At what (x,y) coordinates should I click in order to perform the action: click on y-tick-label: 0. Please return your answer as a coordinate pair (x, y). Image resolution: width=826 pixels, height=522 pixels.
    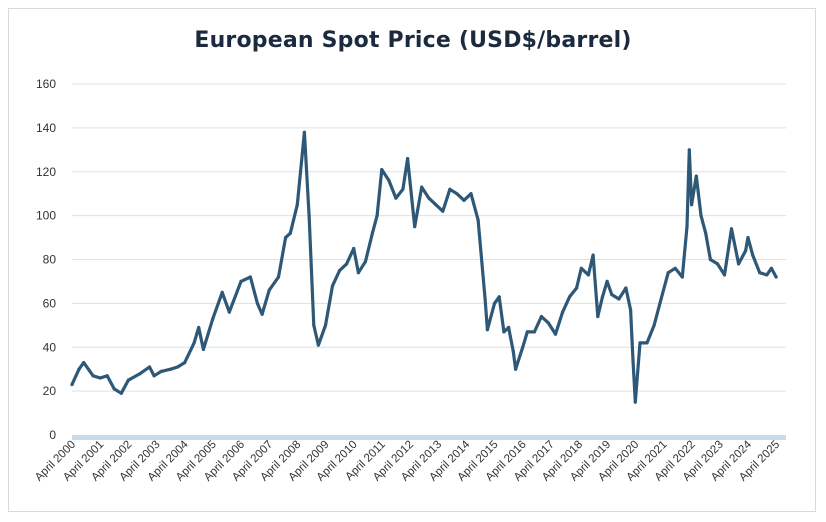
    Looking at the image, I should click on (52, 435).